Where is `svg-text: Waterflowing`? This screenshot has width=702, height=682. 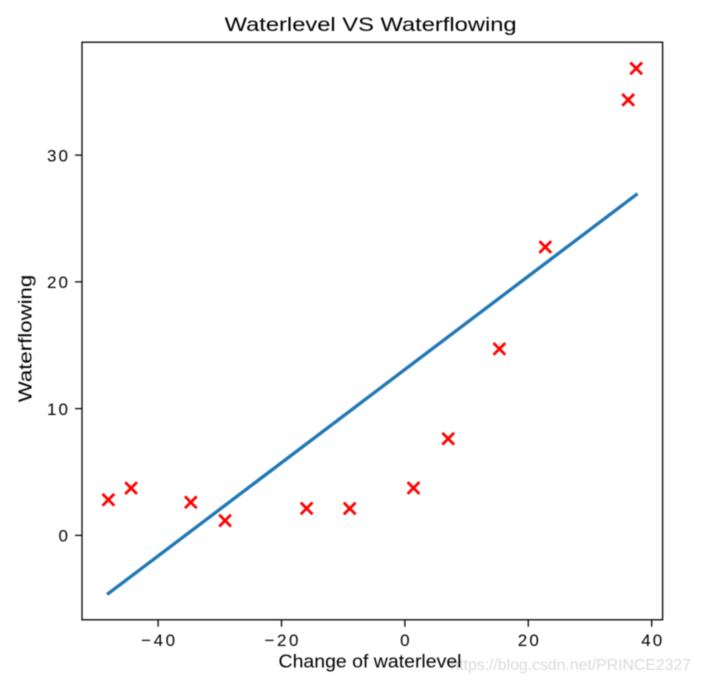 svg-text: Waterflowing is located at coordinates (26, 339).